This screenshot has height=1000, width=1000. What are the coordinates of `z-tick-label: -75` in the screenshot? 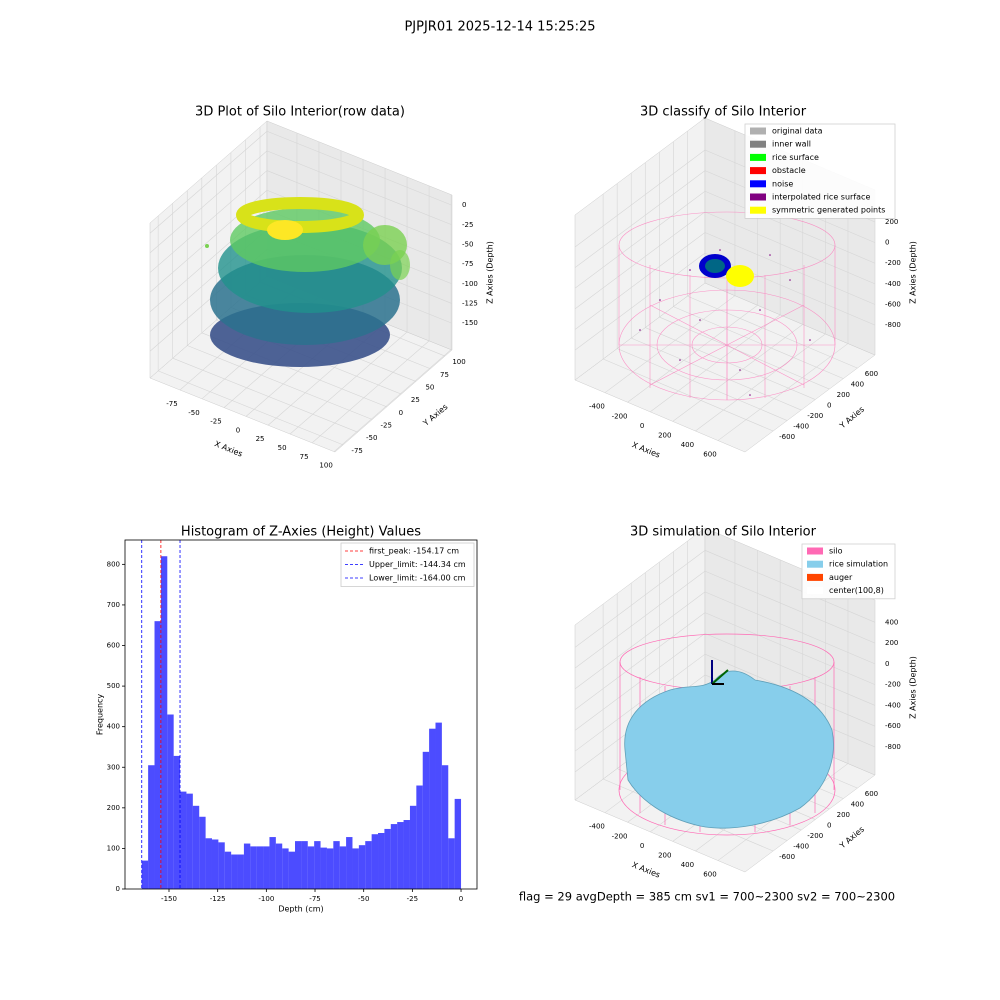 It's located at (467, 264).